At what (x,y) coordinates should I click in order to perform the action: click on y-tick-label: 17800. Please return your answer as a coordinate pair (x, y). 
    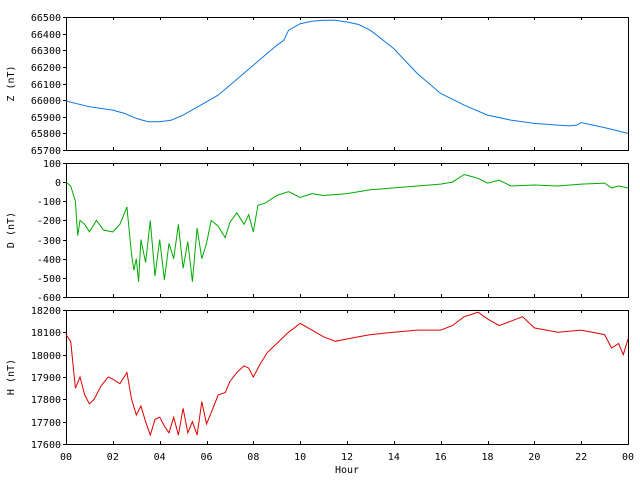
    Looking at the image, I should click on (46, 400).